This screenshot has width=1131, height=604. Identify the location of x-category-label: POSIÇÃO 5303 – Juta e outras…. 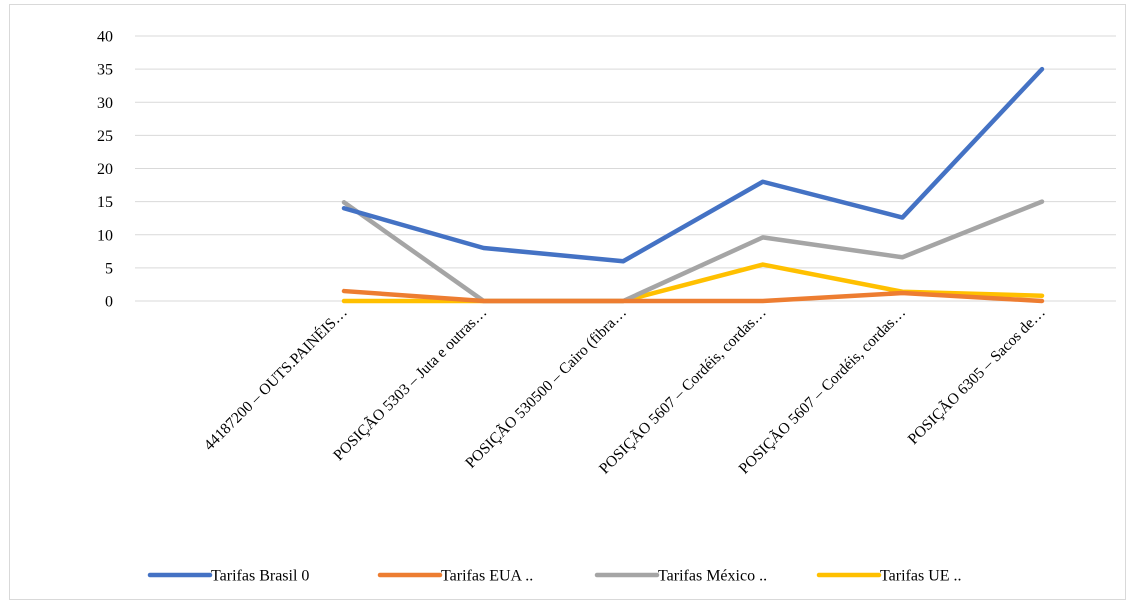
(410, 384).